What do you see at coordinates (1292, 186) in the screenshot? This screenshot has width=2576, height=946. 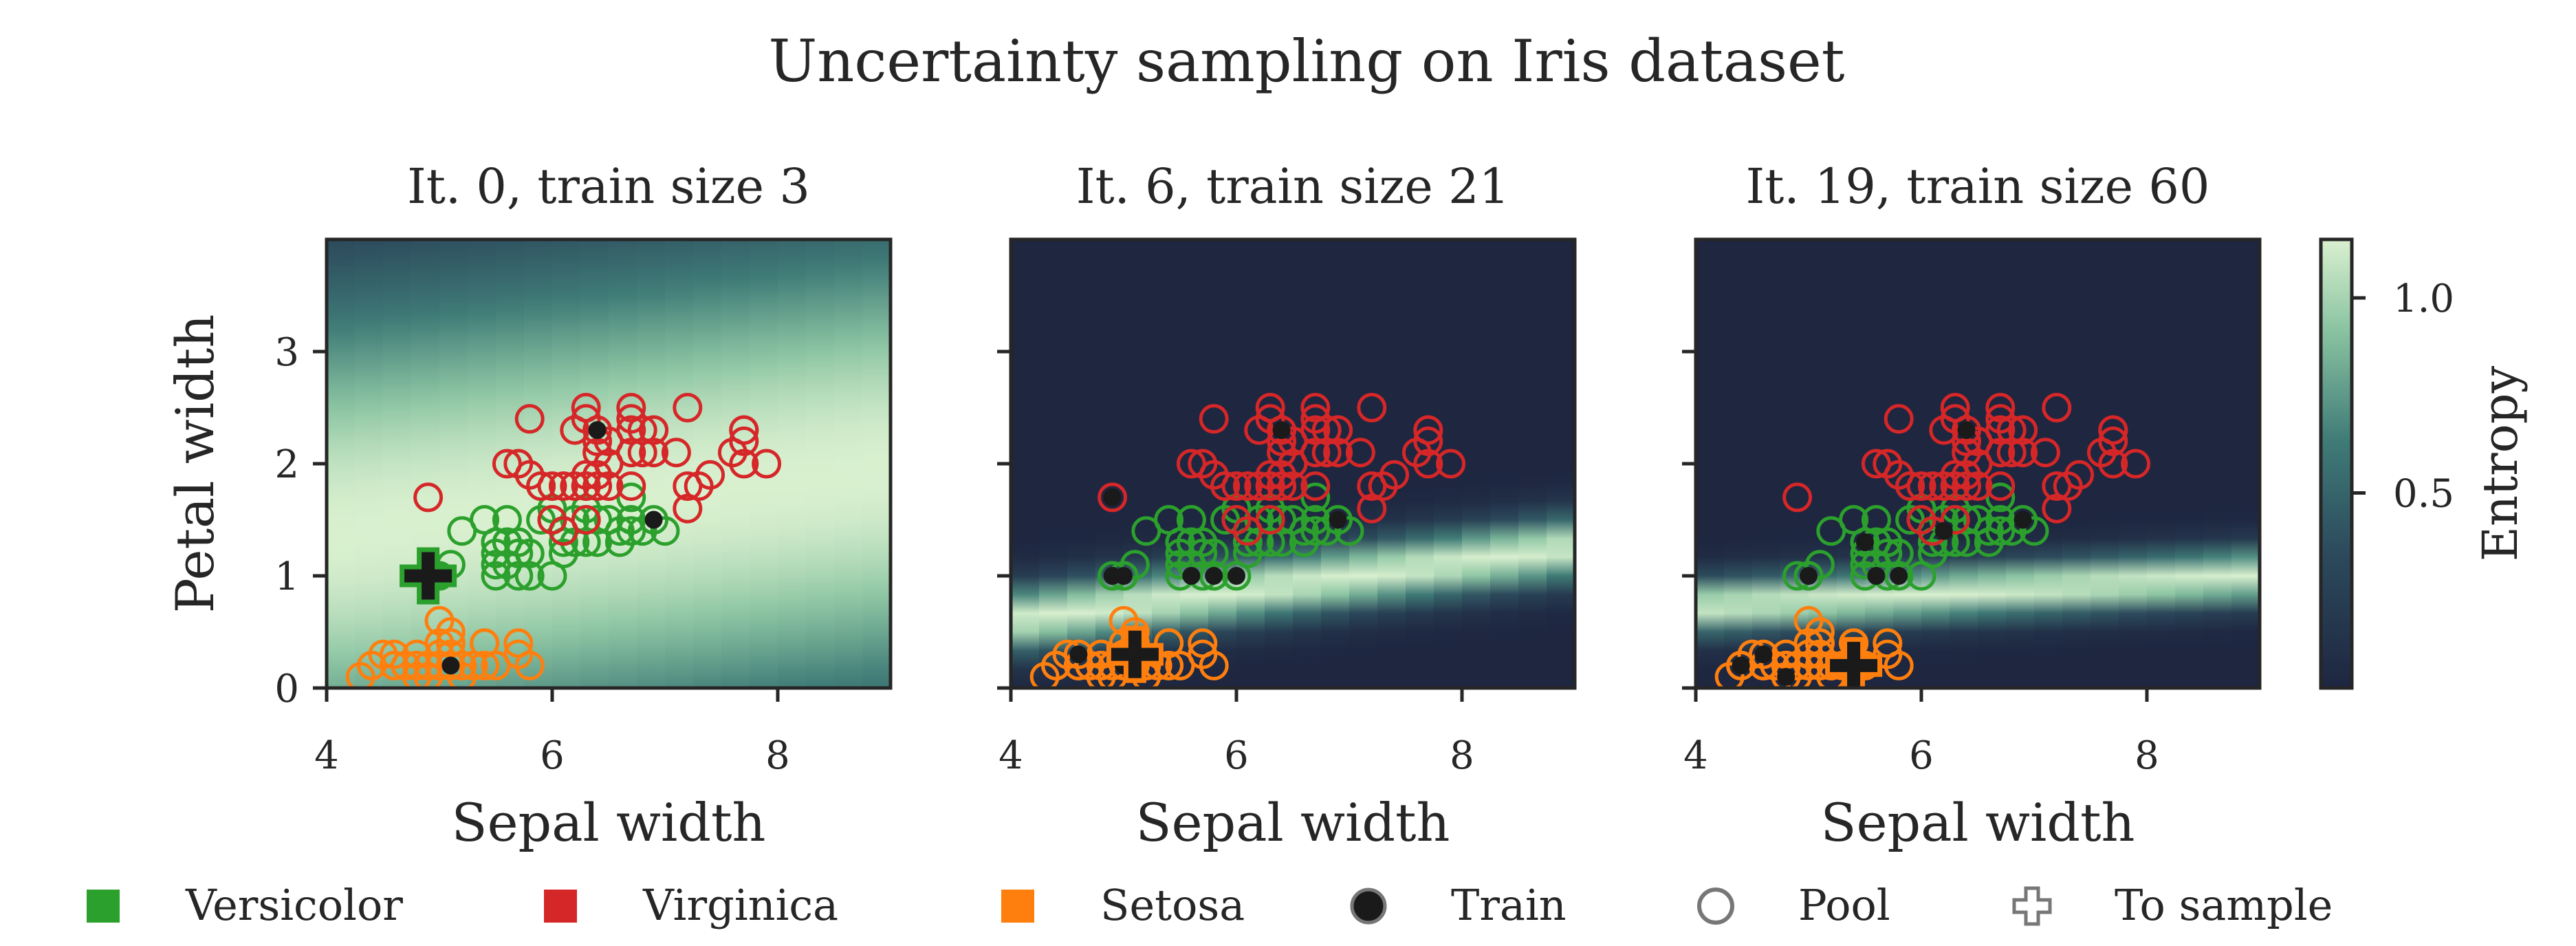 I see `panel-title: It. 6, train size 21` at bounding box center [1292, 186].